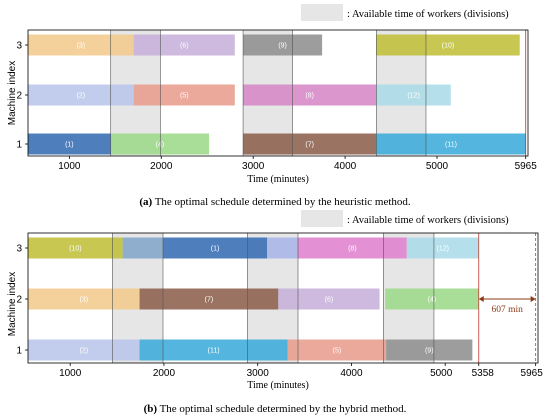  Describe the element at coordinates (19, 96) in the screenshot. I see `y-tick-label-a-2: 2` at that location.